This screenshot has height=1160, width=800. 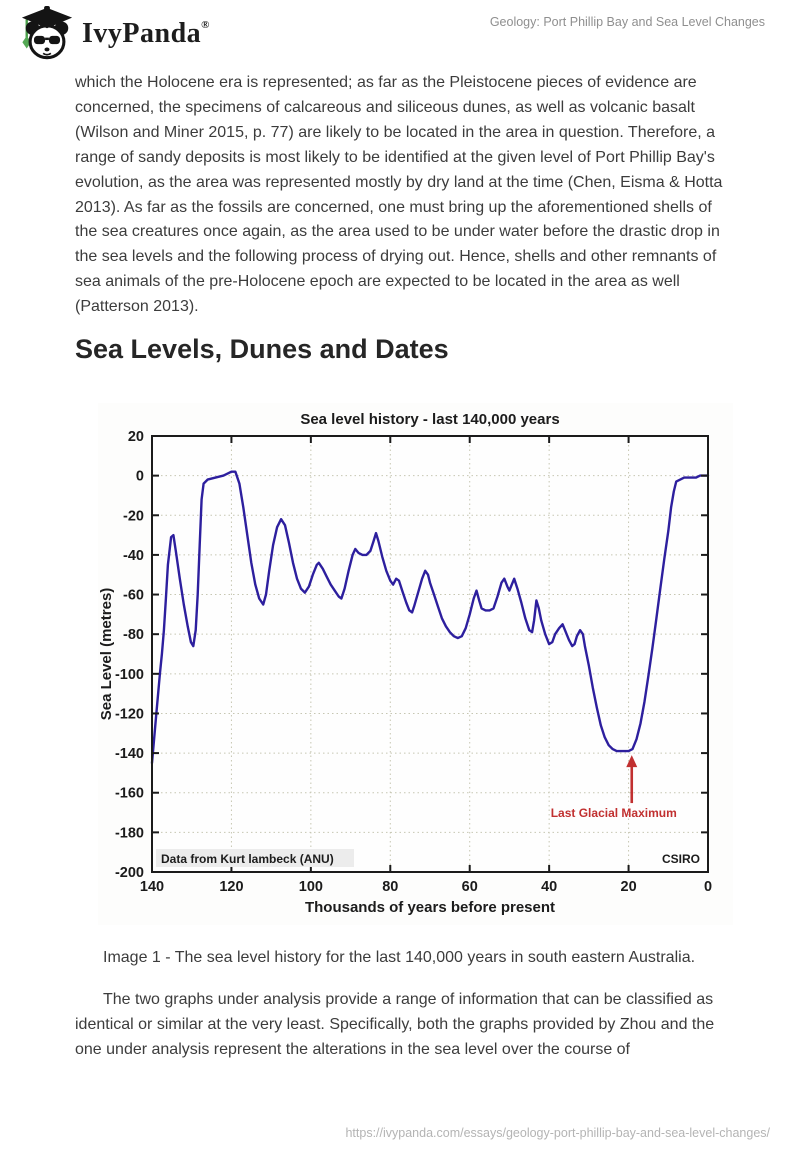 What do you see at coordinates (681, 859) in the screenshot?
I see `chart-credit-right: CSIRO` at bounding box center [681, 859].